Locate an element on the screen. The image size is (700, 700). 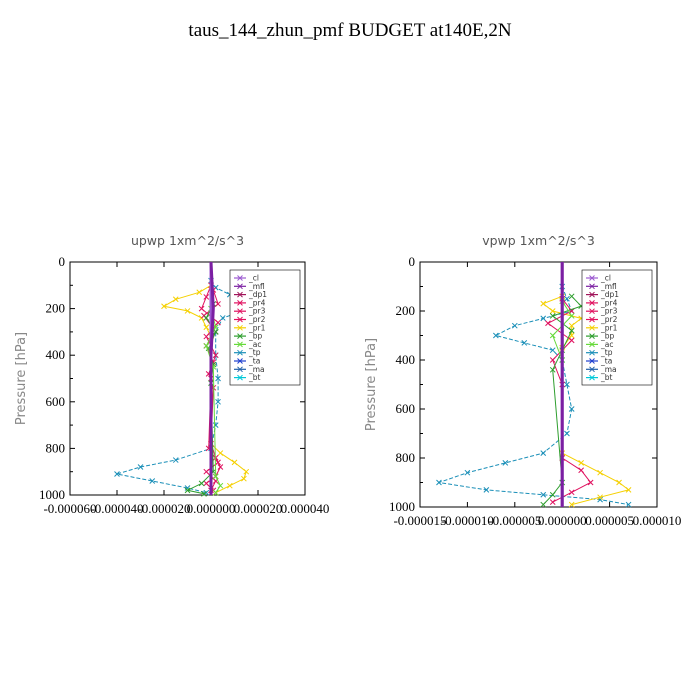
plot1-xtick-label: 0.000040 is located at coordinates (305, 508).